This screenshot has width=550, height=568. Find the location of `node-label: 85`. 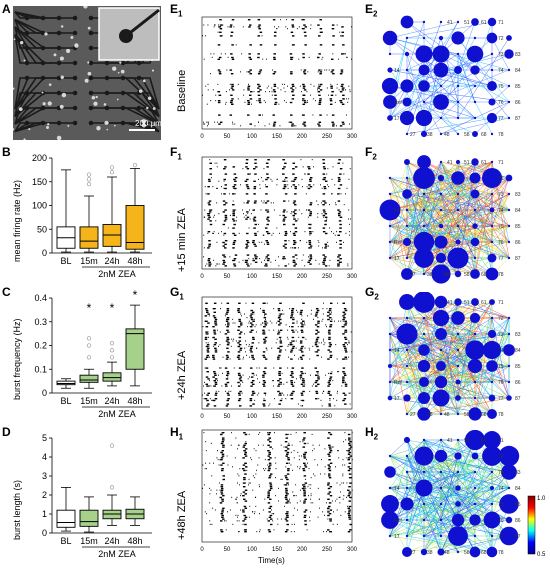

node-label: 85 is located at coordinates (518, 87).